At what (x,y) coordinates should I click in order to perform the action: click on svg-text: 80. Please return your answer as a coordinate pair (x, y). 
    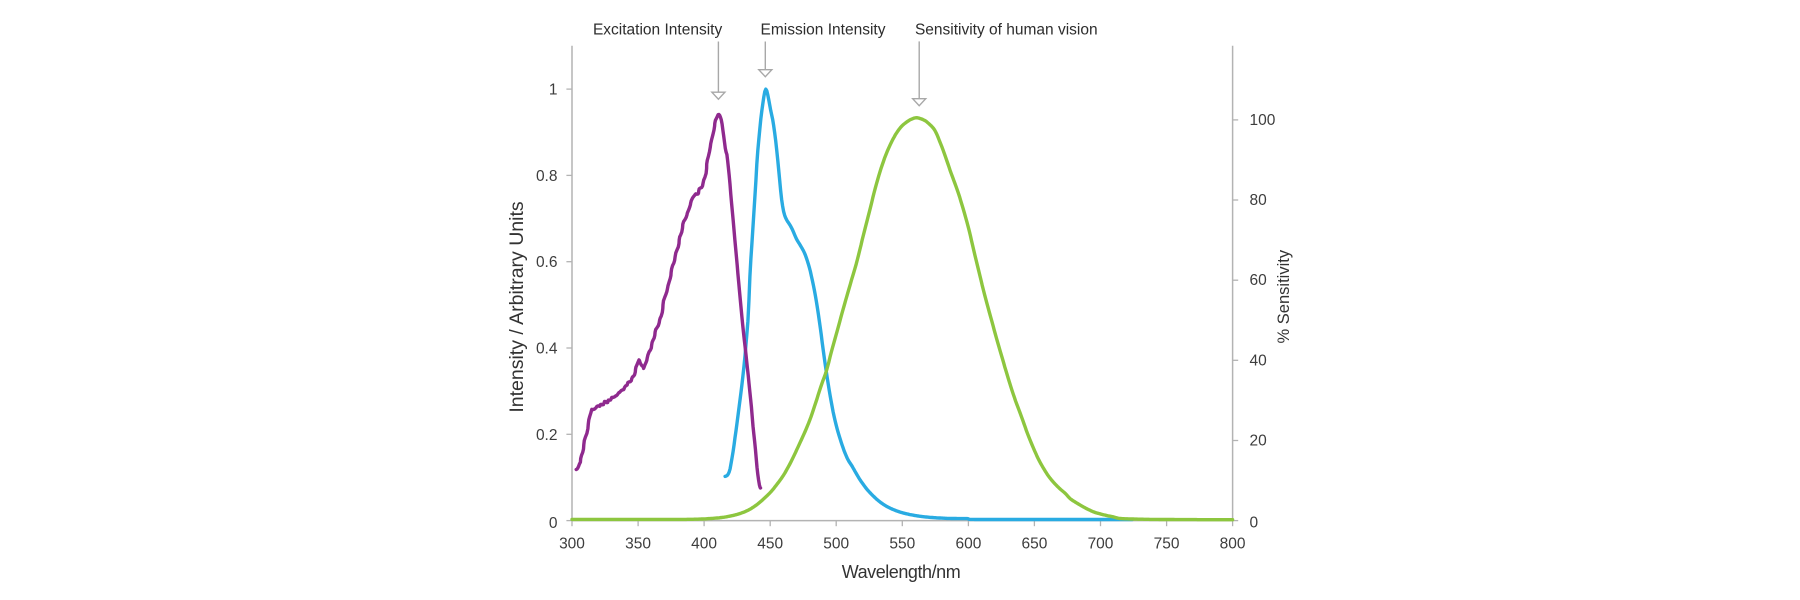
    Looking at the image, I should click on (1259, 200).